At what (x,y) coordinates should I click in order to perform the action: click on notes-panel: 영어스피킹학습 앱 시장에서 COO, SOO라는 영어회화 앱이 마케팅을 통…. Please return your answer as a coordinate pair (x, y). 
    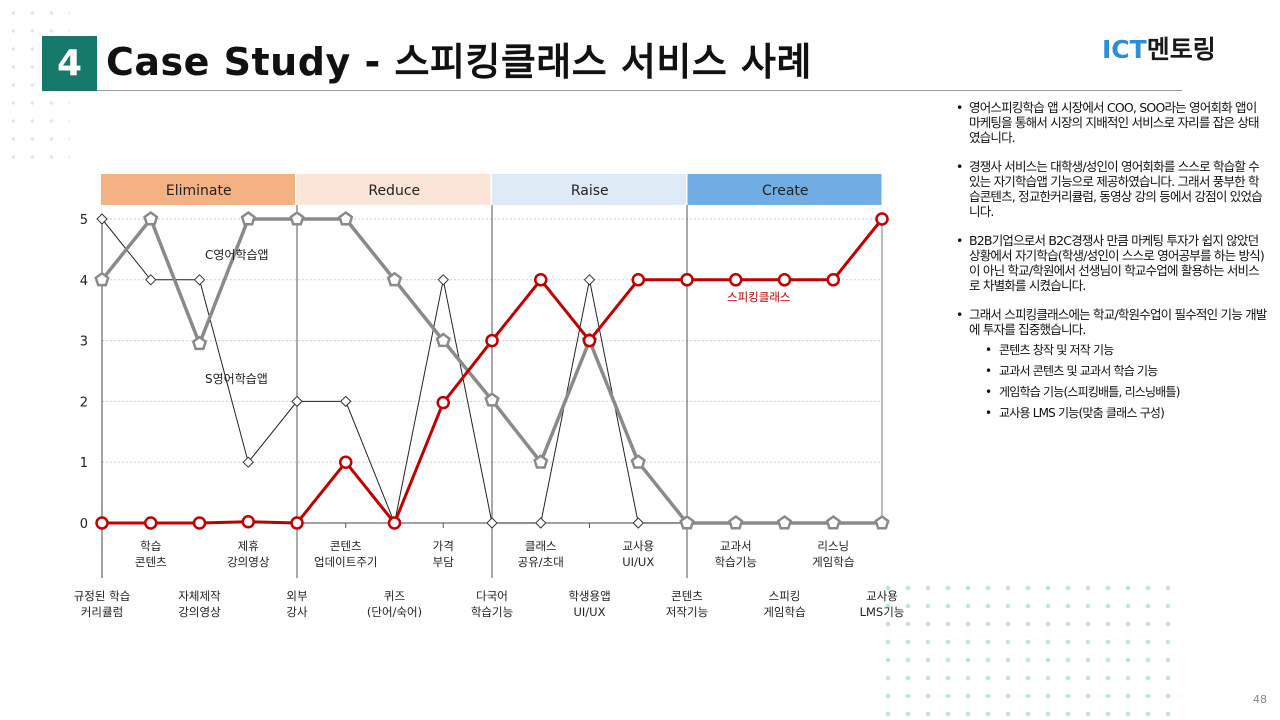
    Looking at the image, I should click on (1111, 267).